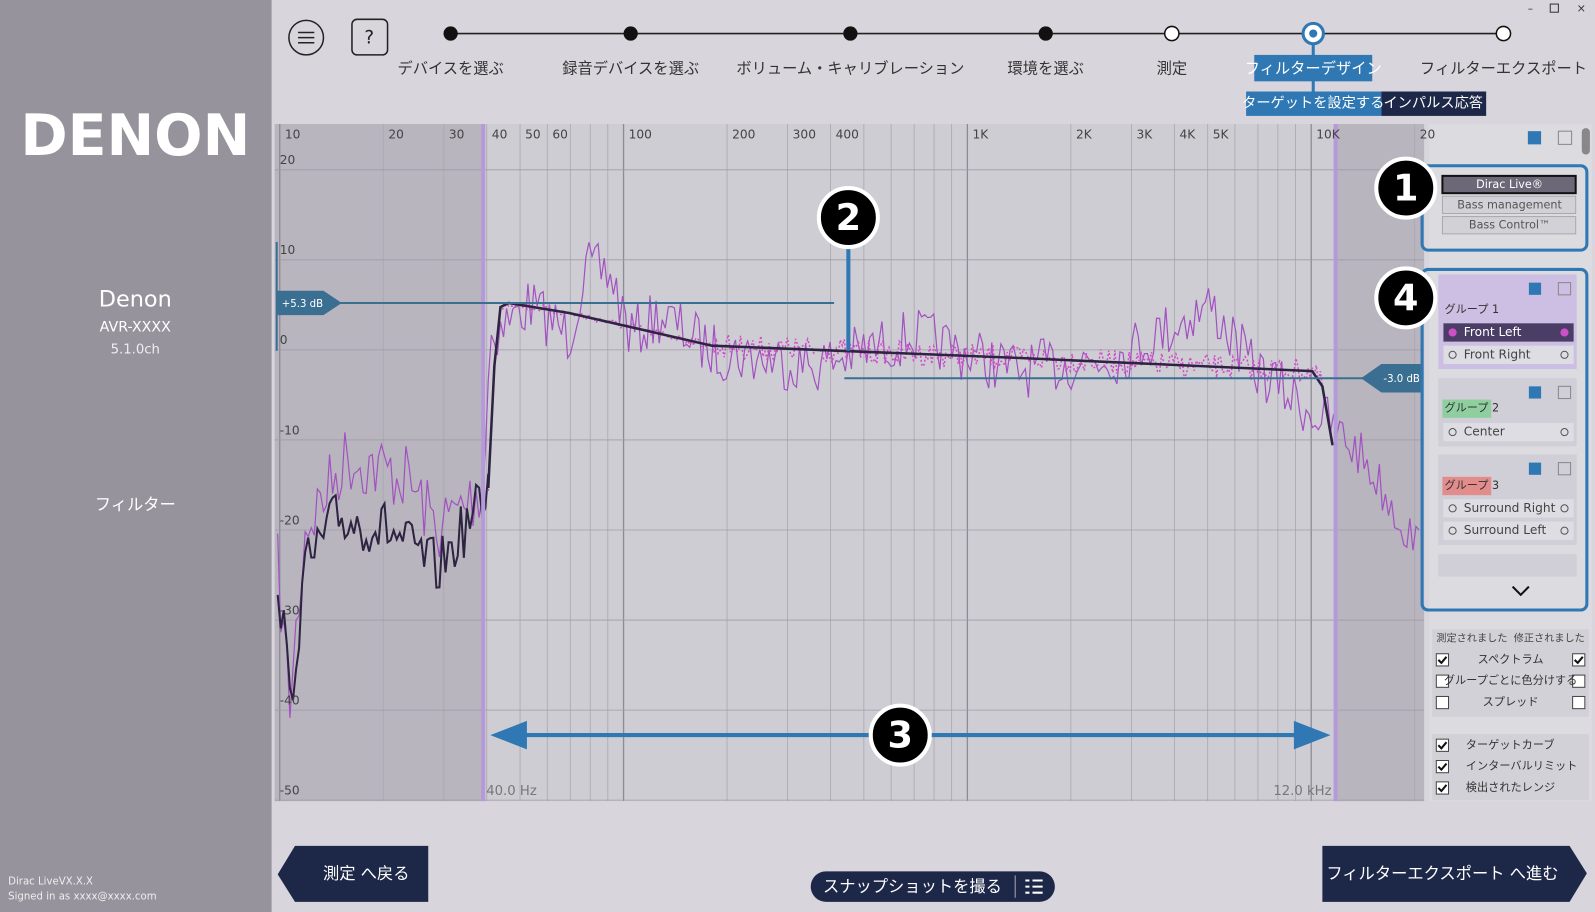  Describe the element at coordinates (1471, 408) in the screenshot. I see `group-name: グループ 2` at that location.